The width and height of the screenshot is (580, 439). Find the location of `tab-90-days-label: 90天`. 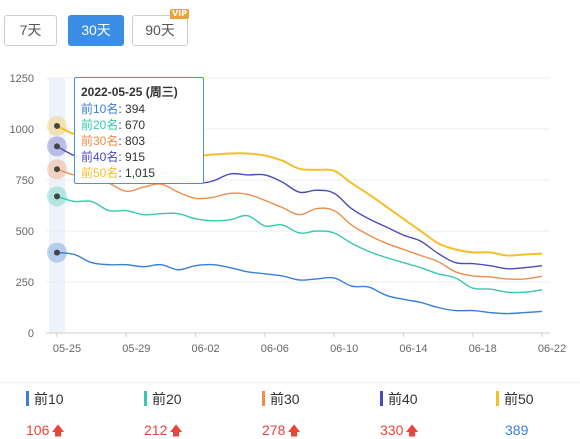

tab-90-days-label: 90天 is located at coordinates (160, 30).